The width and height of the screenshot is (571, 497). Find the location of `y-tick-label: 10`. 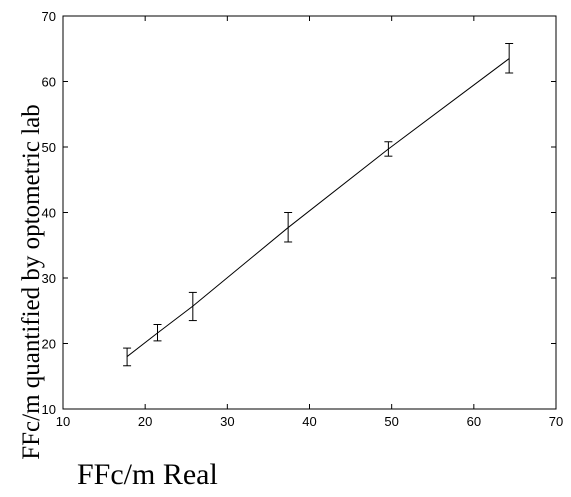

y-tick-label: 10 is located at coordinates (49, 409).